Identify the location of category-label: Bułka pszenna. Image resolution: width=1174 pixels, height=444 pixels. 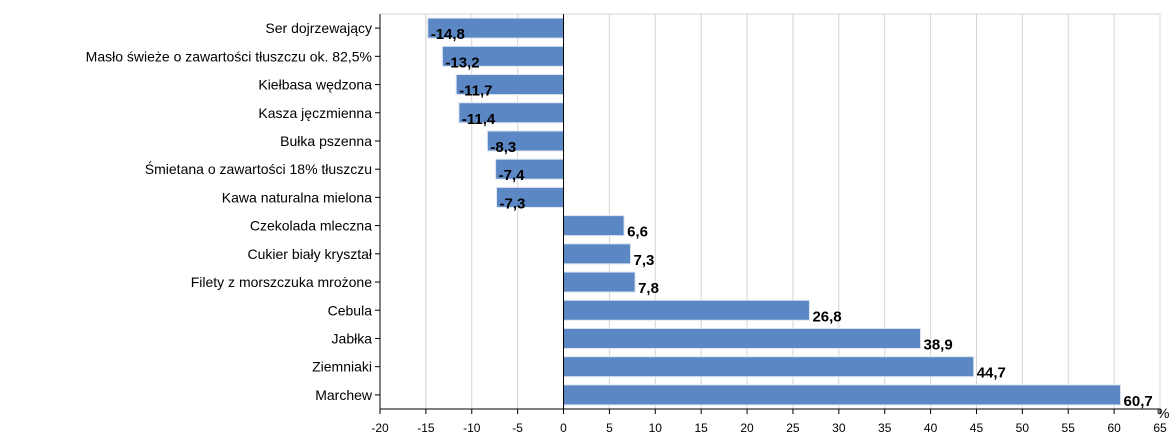
(326, 141).